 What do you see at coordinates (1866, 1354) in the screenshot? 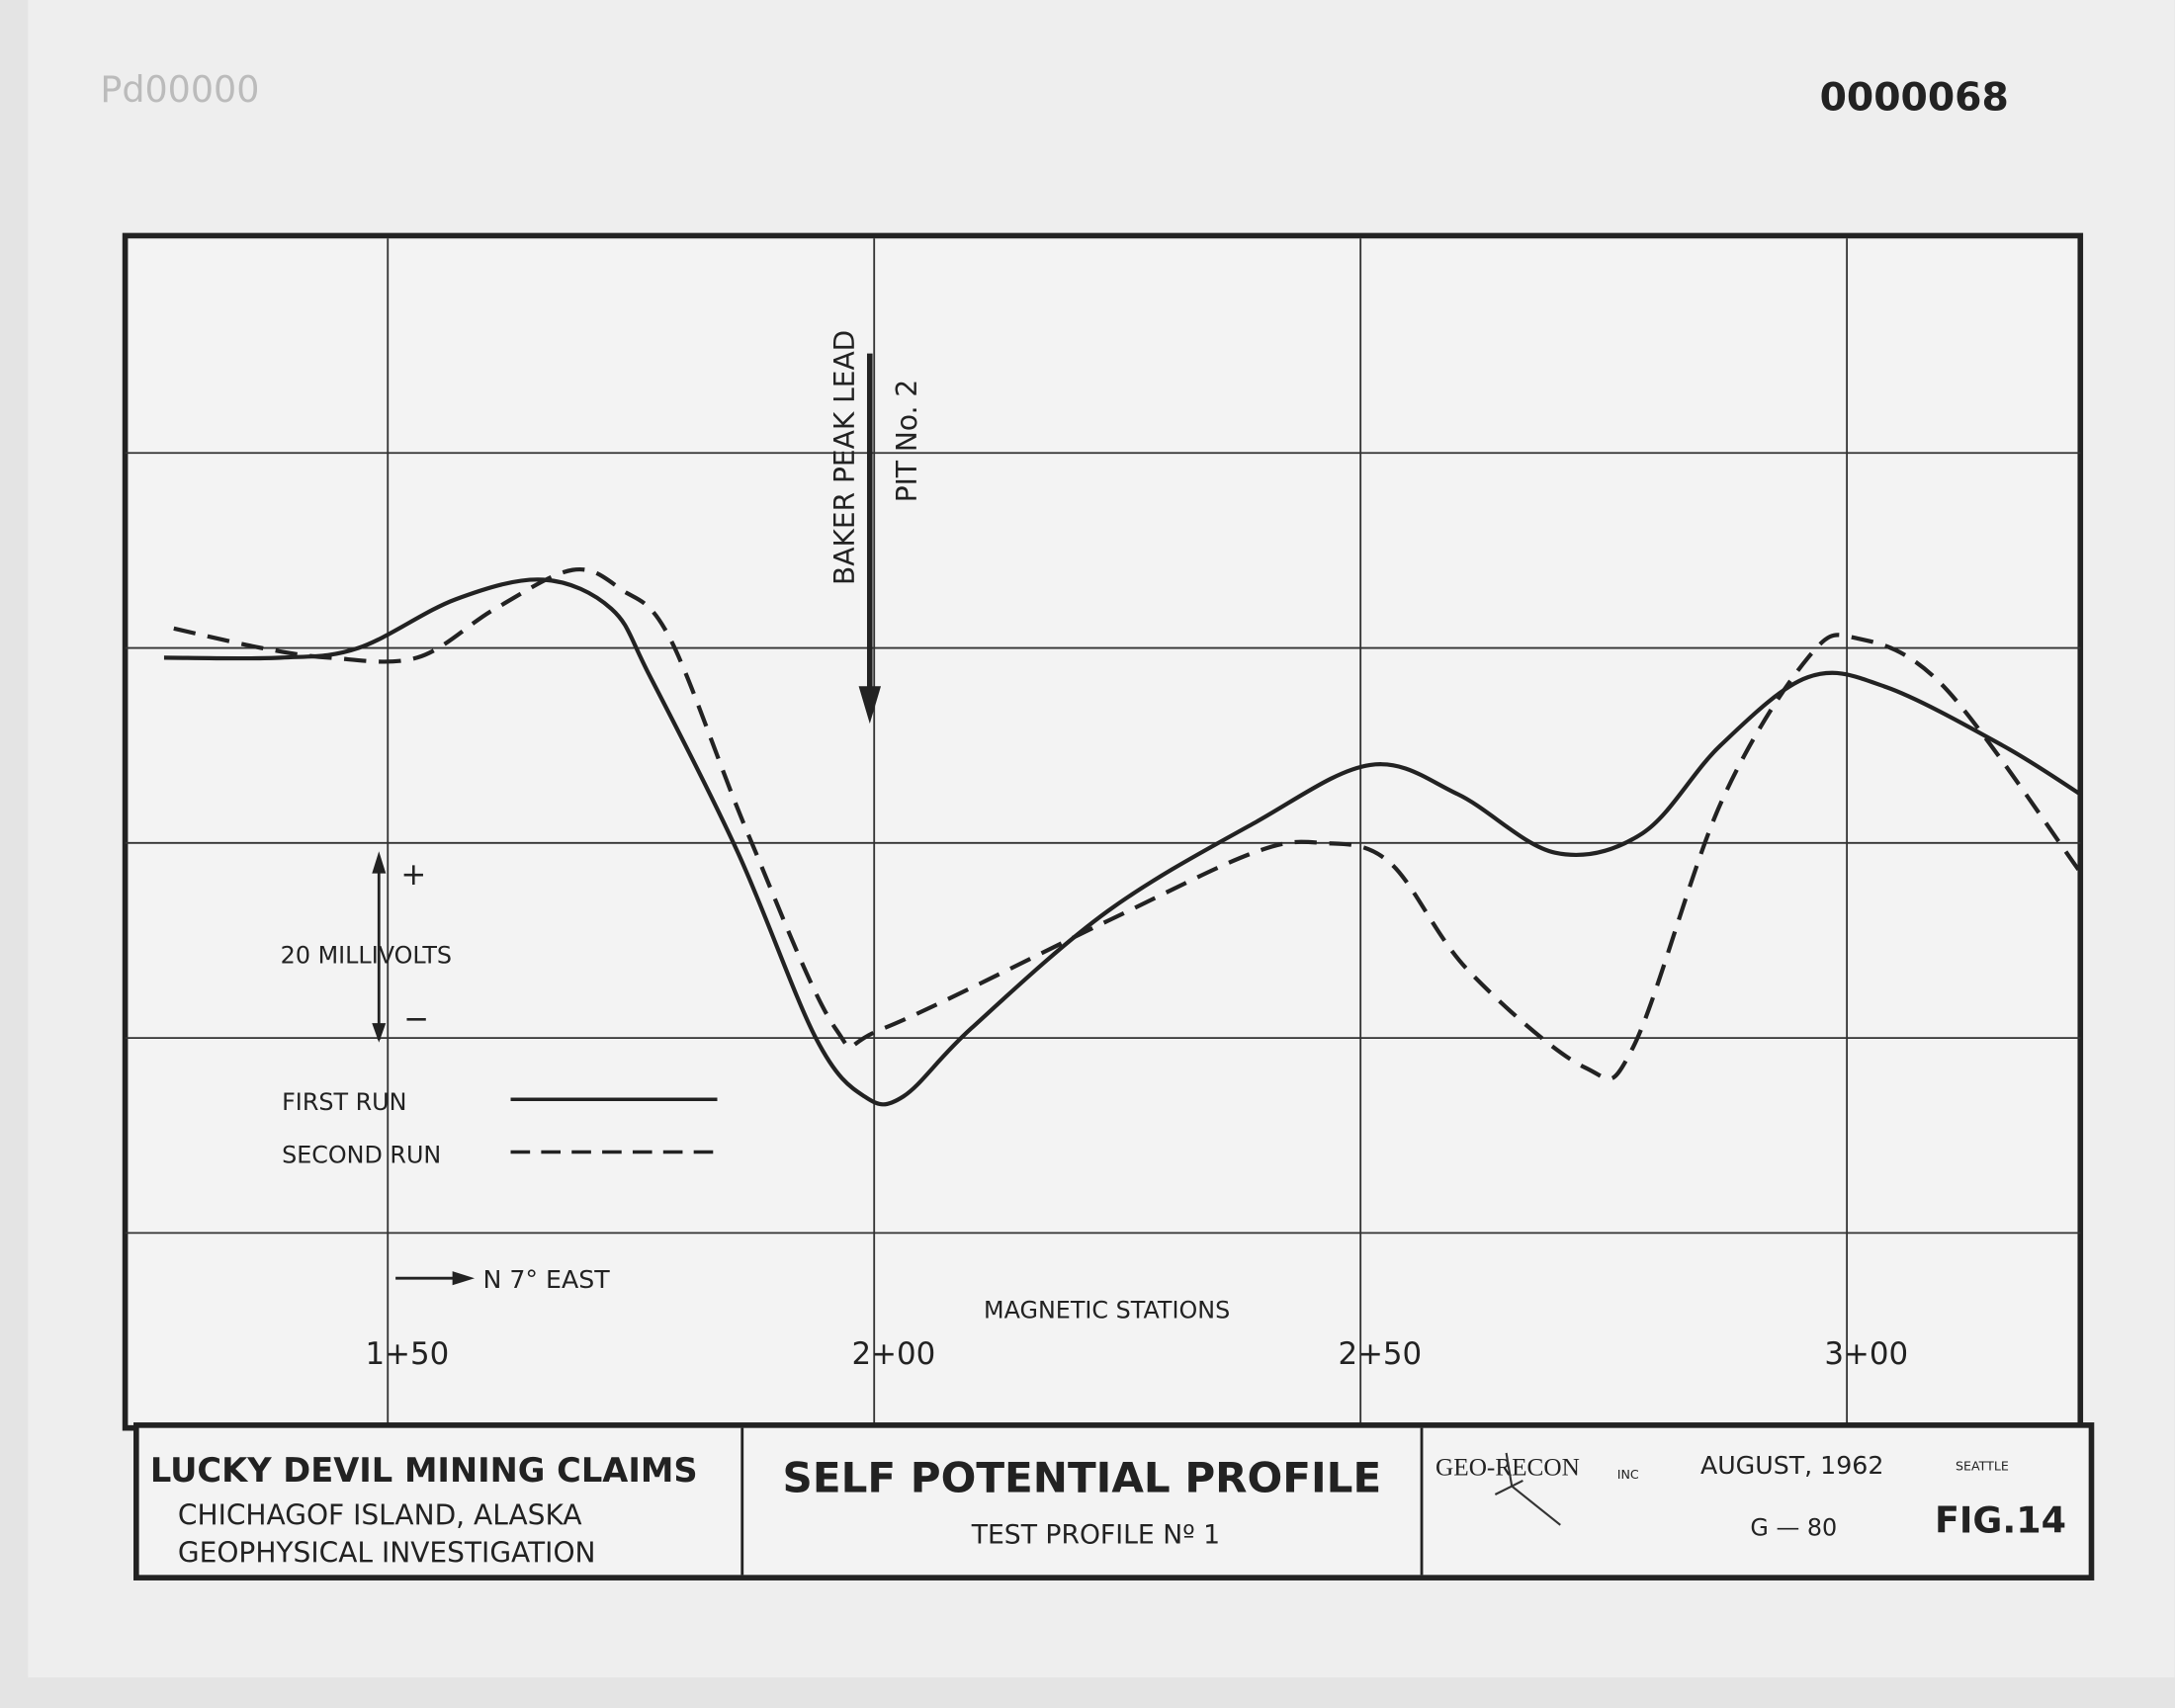
I see `x-tick-label: 3+00` at bounding box center [1866, 1354].